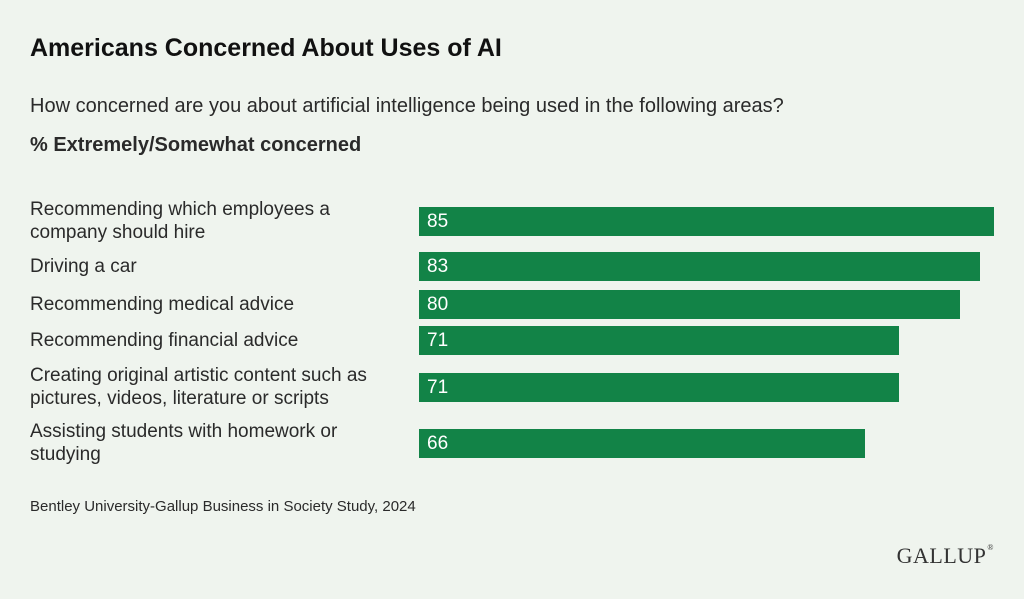 The image size is (1024, 599). Describe the element at coordinates (196, 145) in the screenshot. I see `measure-label: % Extremely/Somewhat concerned` at that location.